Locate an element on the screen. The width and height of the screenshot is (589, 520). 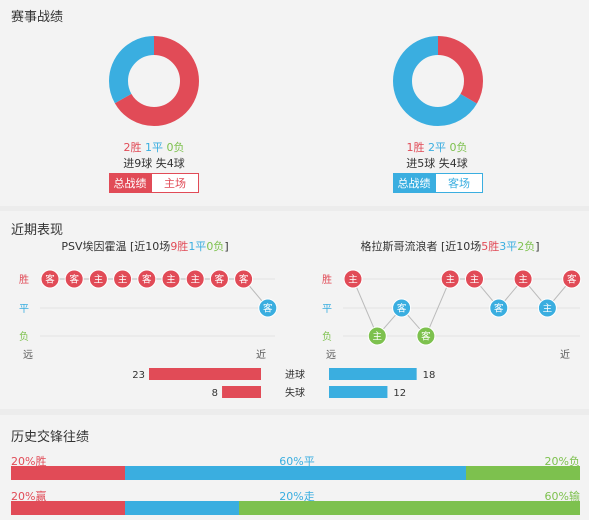
left-goals-summary: 进9球 失4球 is located at coordinates (154, 163).